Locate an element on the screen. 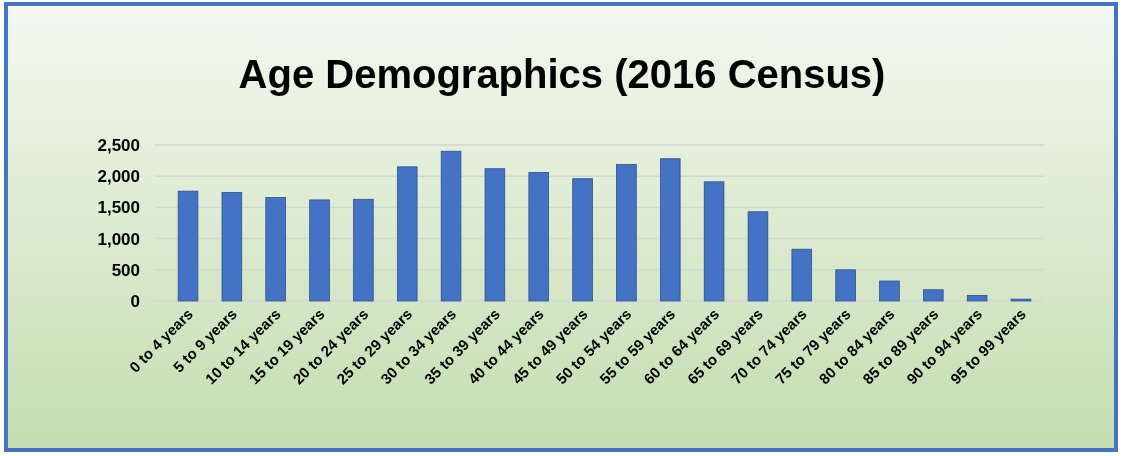 The width and height of the screenshot is (1124, 456). y-tick-label: 2,000 is located at coordinates (118, 177).